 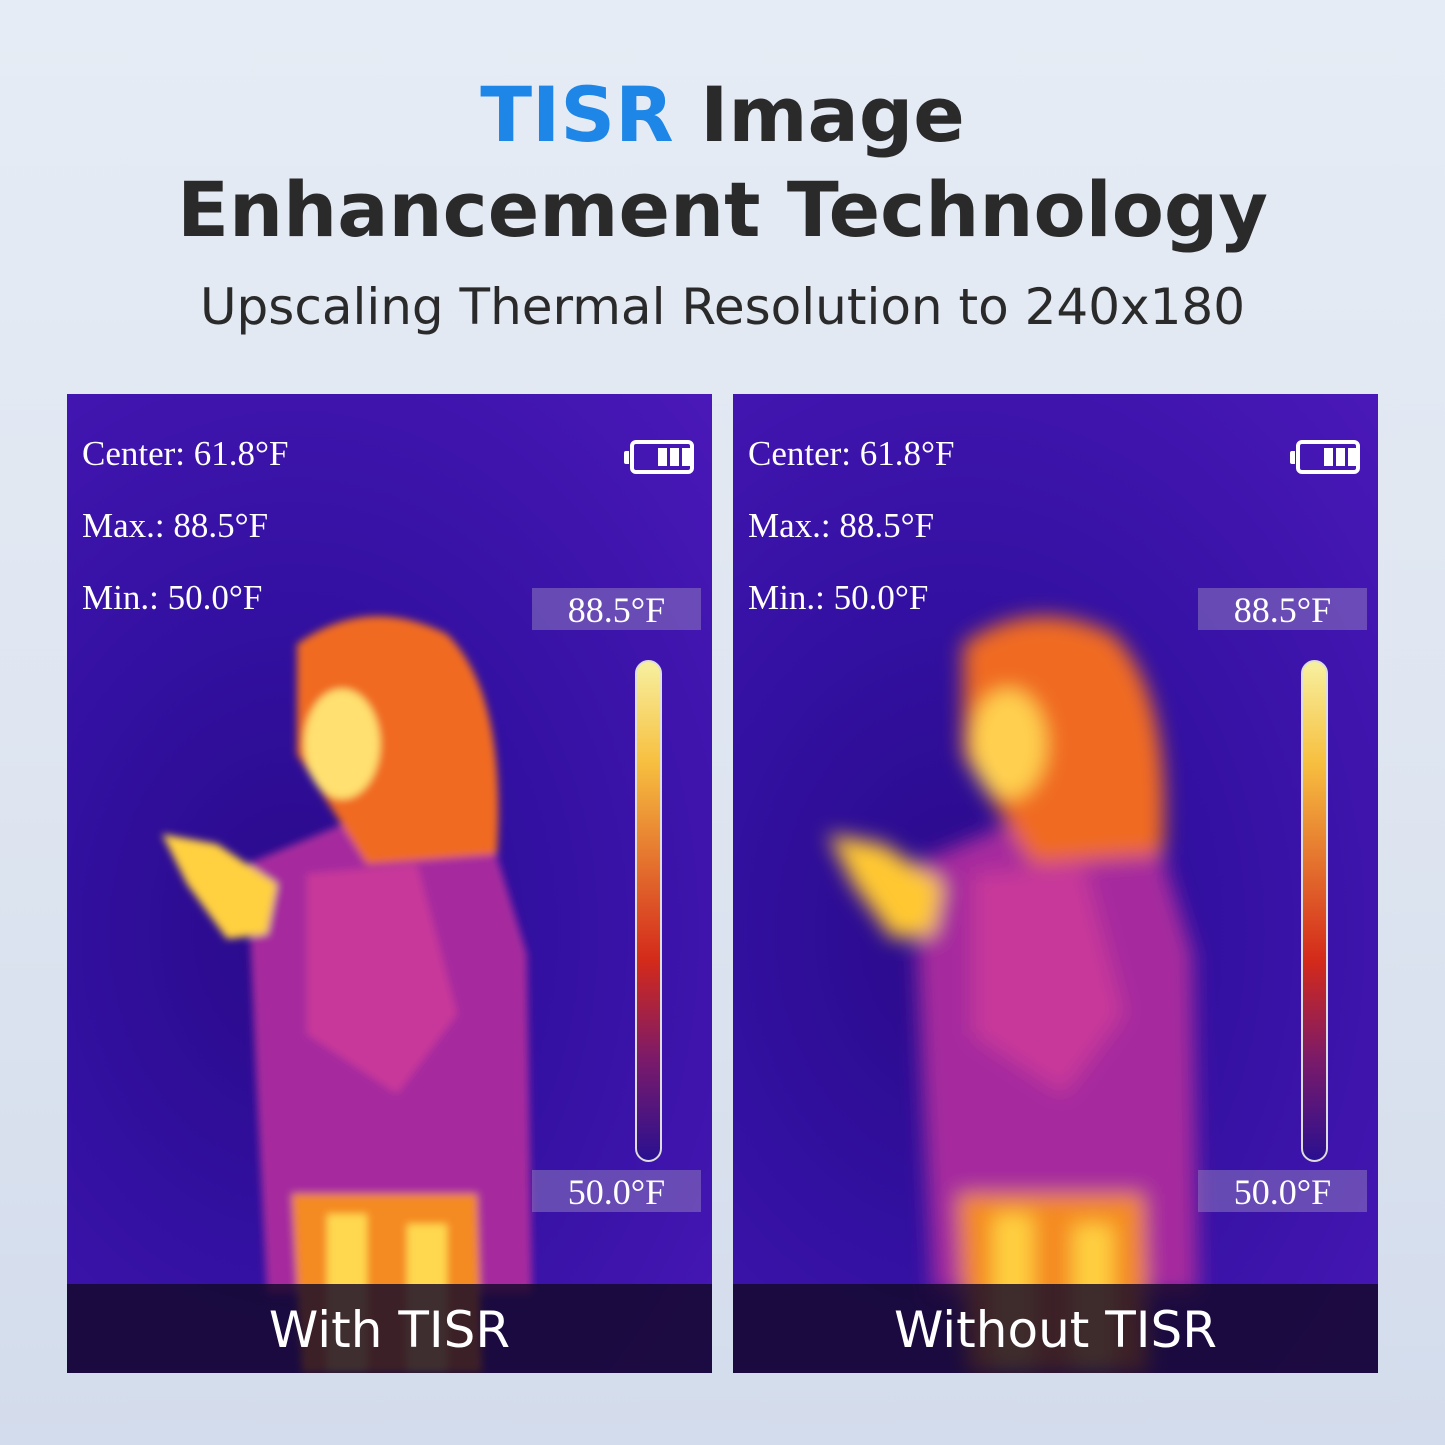 I want to click on subtitle: Upscaling Thermal Resolution to 240x180, so click(x=722, y=307).